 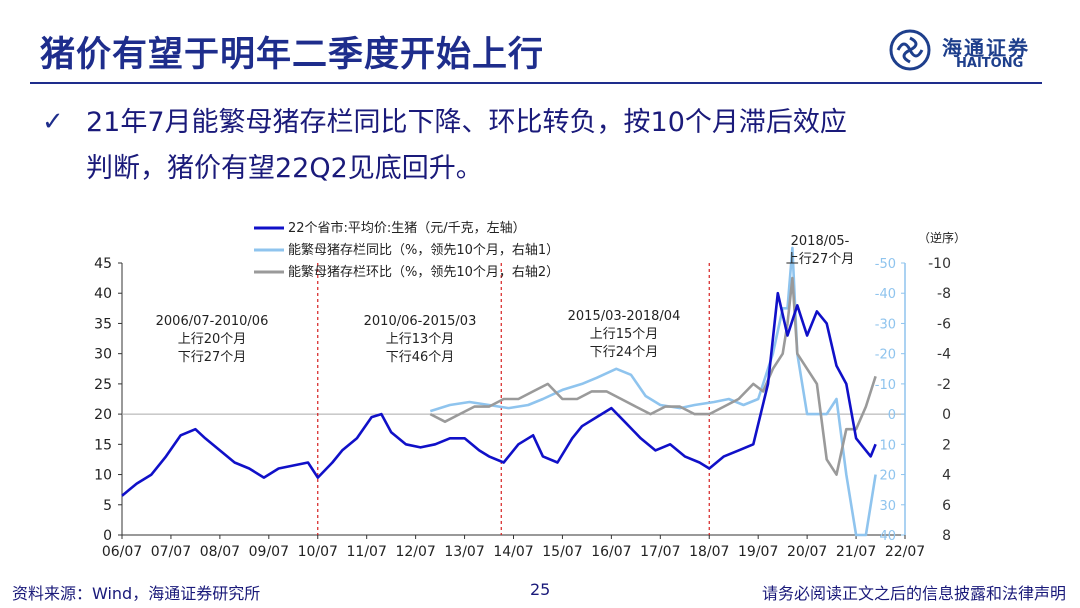 I want to click on right-axis1-tick-label: -20, so click(x=885, y=355).